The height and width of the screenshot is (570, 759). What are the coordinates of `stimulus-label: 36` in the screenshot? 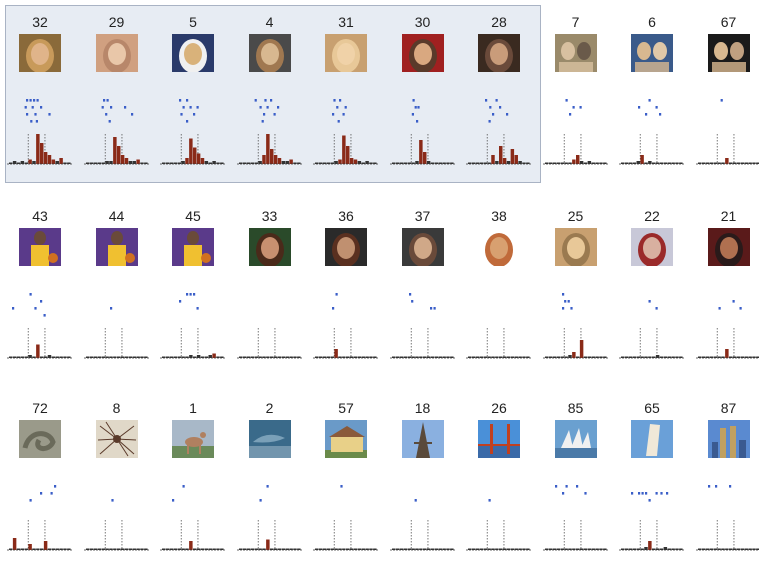 It's located at (346, 216).